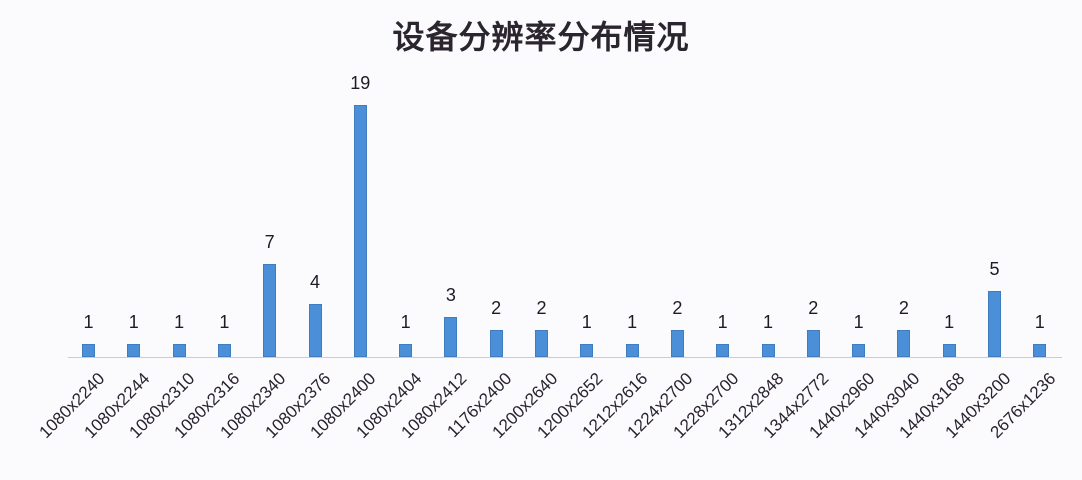 The image size is (1082, 480). What do you see at coordinates (269, 242) in the screenshot?
I see `bar-value-label: 7` at bounding box center [269, 242].